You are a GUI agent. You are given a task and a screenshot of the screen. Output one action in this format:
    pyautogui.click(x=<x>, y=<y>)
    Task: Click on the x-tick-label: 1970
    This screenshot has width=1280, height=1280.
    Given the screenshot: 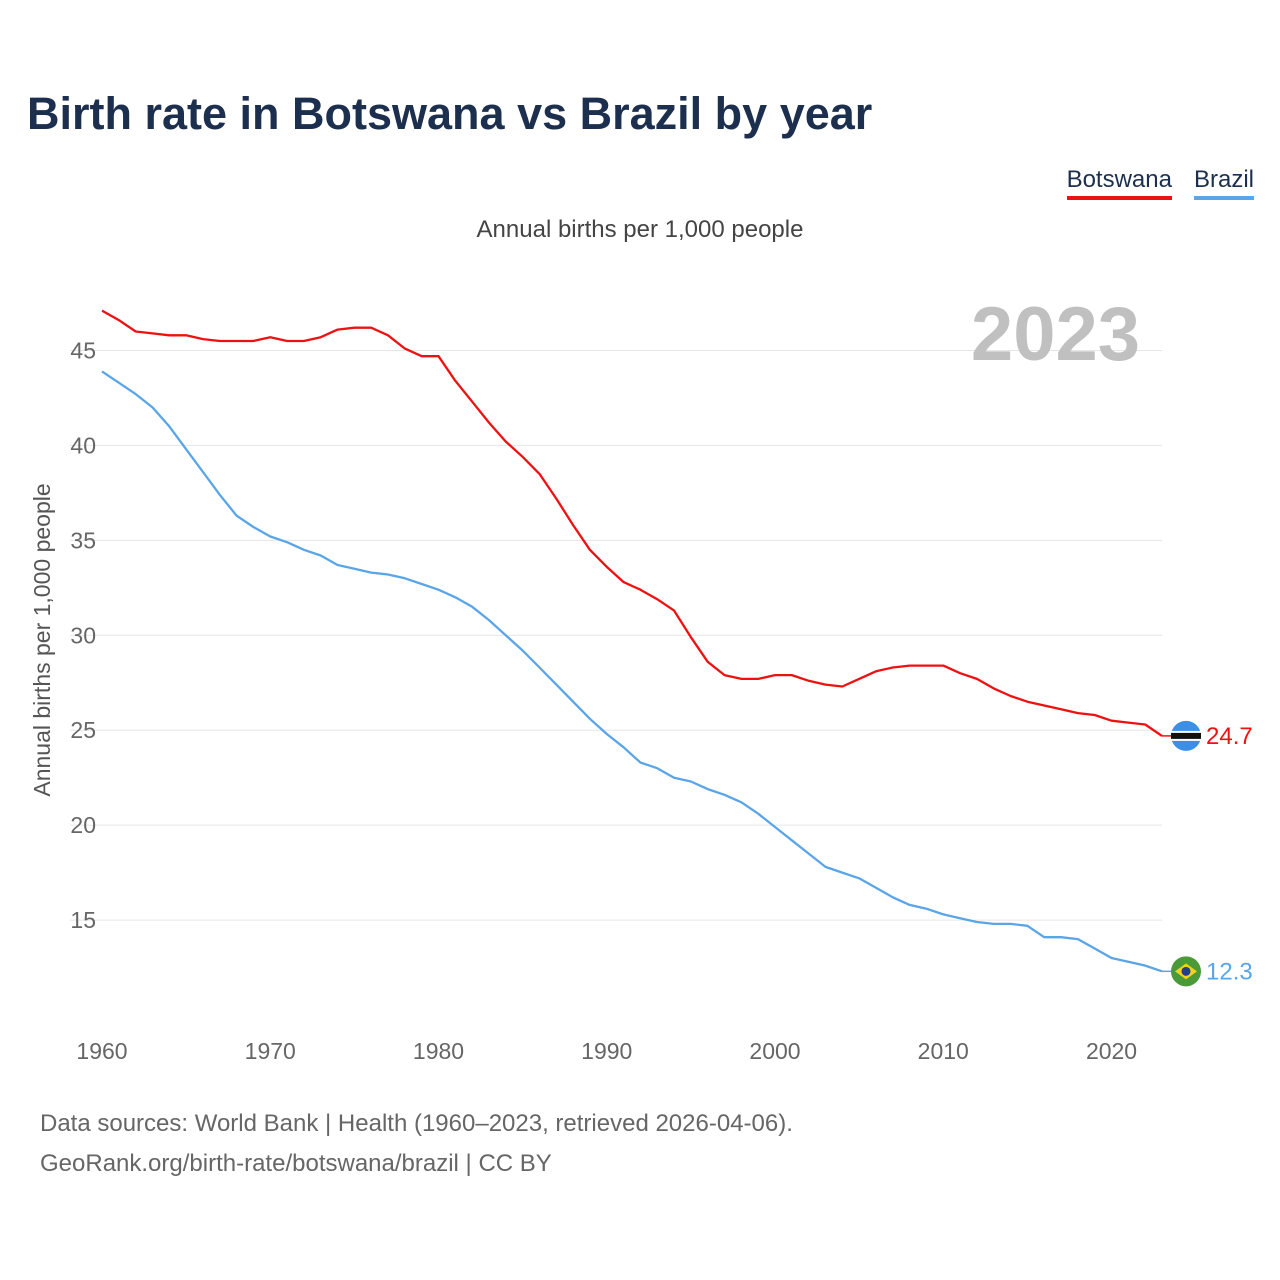 What is the action you would take?
    pyautogui.click(x=270, y=1051)
    